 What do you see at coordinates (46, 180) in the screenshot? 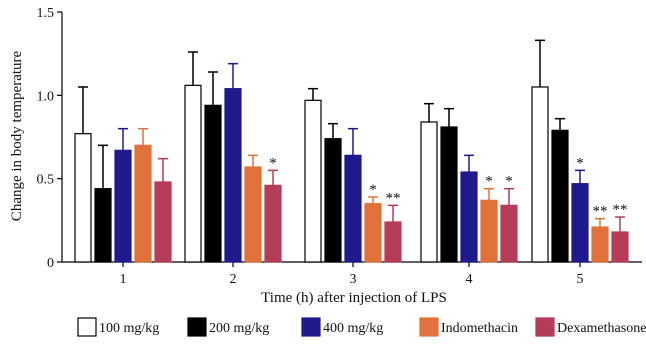
I see `y-tick-label: 0.5` at bounding box center [46, 180].